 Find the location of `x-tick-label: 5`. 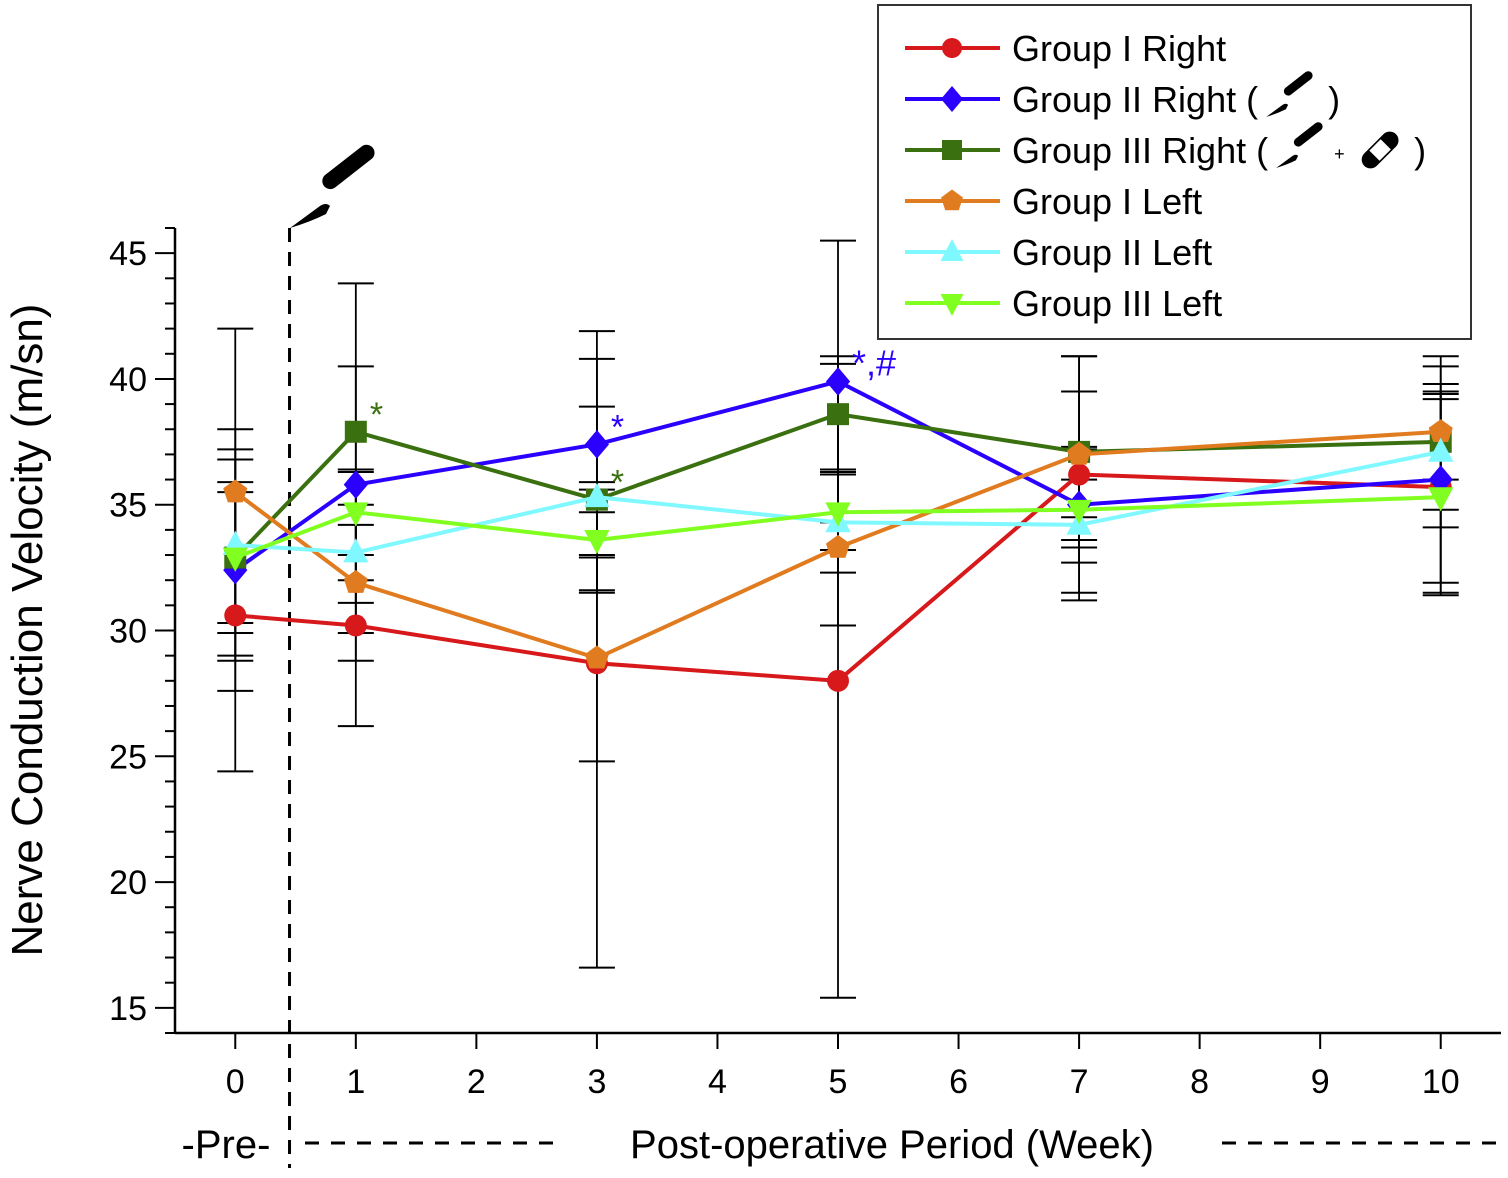

x-tick-label: 5 is located at coordinates (838, 1082).